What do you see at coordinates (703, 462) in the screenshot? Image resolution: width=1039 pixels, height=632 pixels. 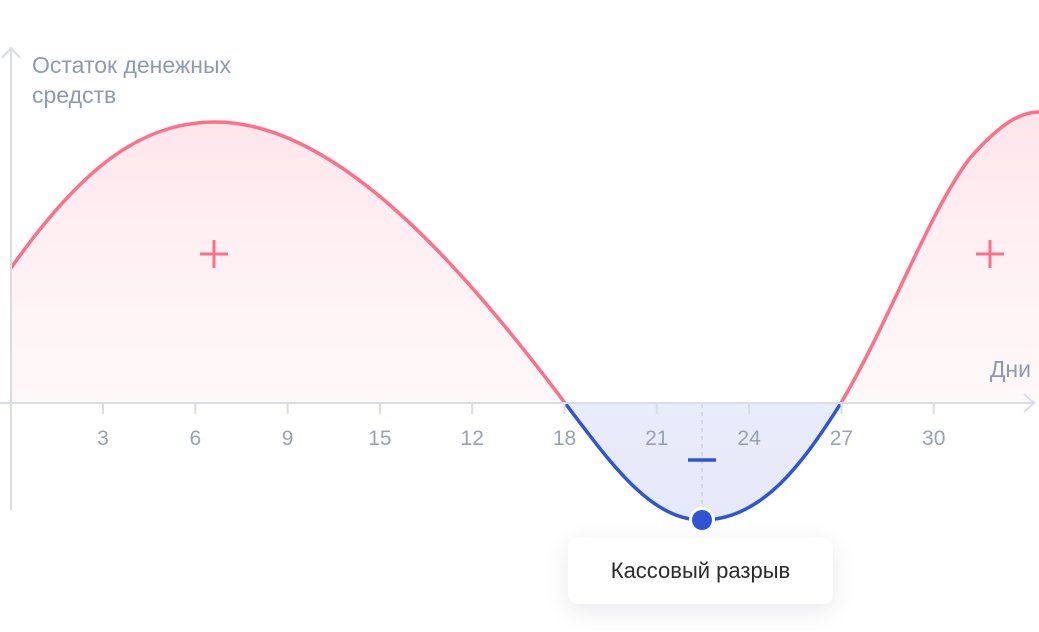 I see `negative-balance-line` at bounding box center [703, 462].